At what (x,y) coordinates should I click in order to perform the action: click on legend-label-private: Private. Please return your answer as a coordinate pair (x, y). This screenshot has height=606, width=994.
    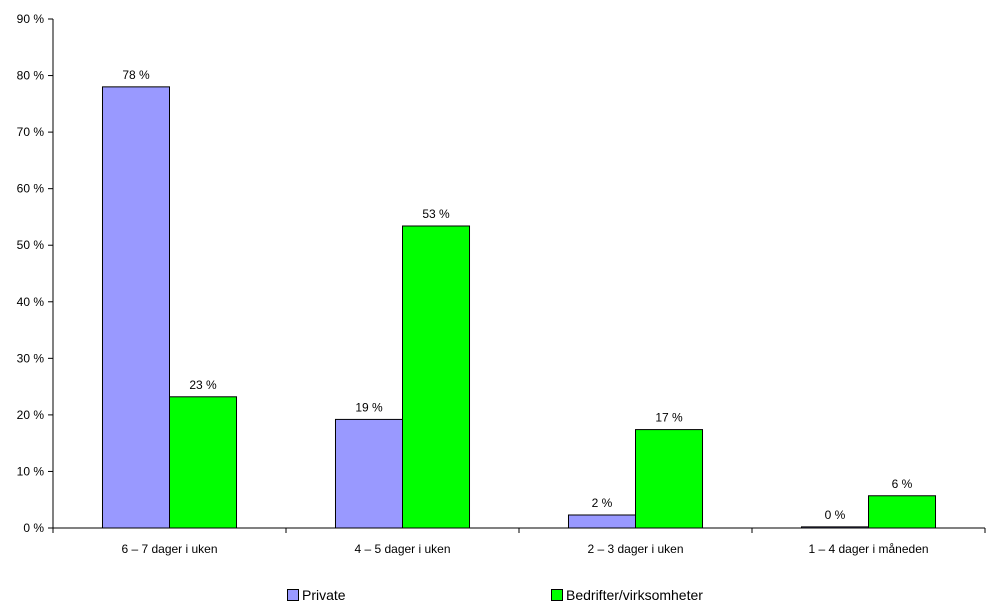
    Looking at the image, I should click on (324, 595).